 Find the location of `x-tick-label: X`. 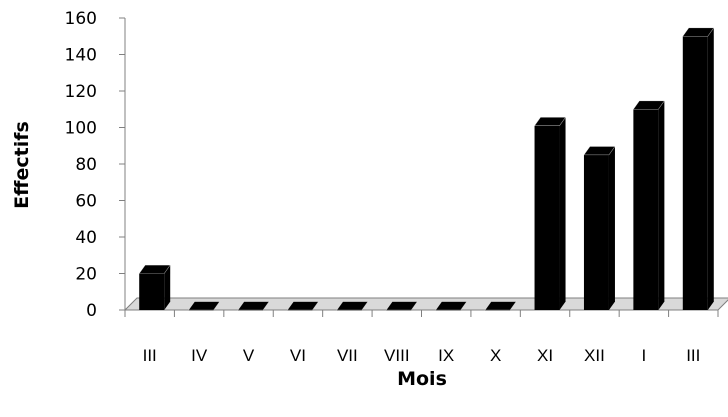

x-tick-label: X is located at coordinates (495, 355).